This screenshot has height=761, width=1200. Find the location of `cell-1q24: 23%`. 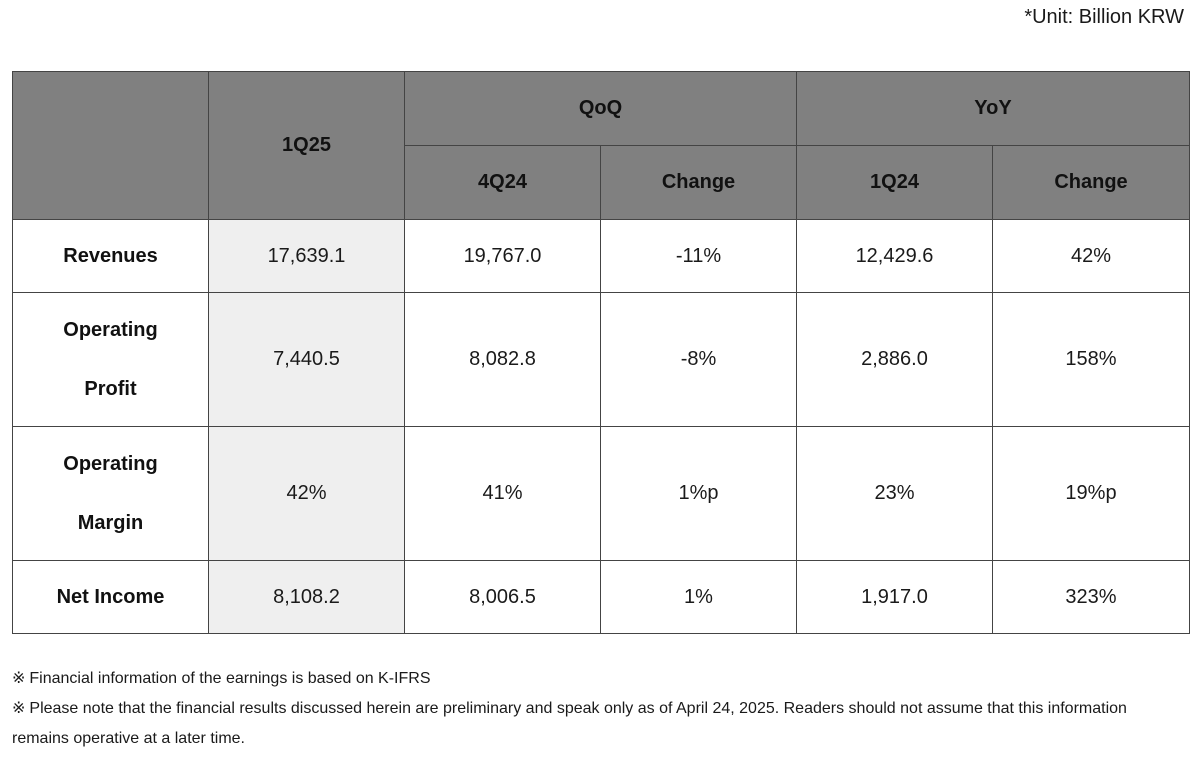

cell-1q24: 23% is located at coordinates (894, 493).